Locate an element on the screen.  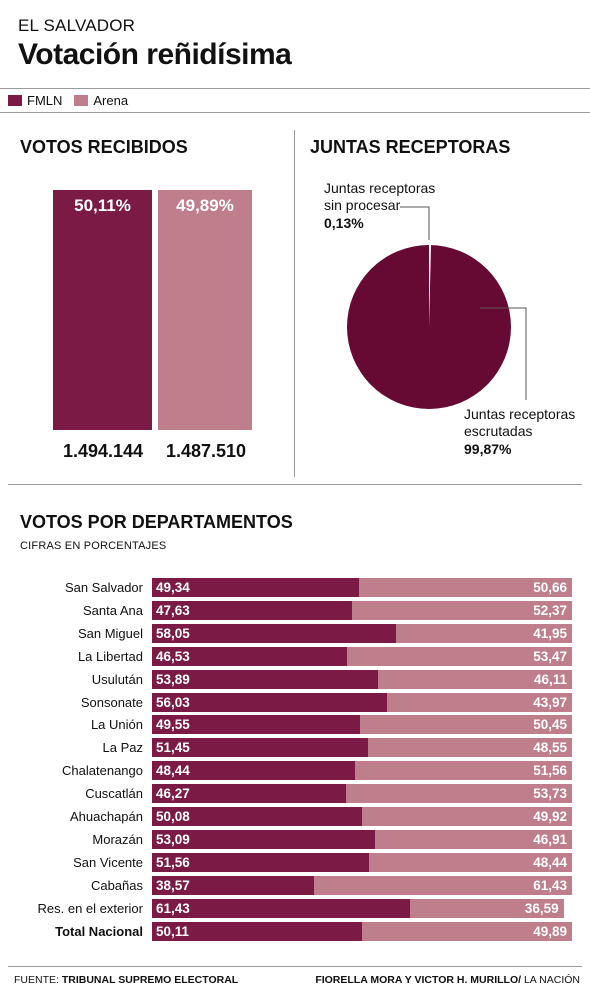
legend-item-fmln: FMLN is located at coordinates (35, 100).